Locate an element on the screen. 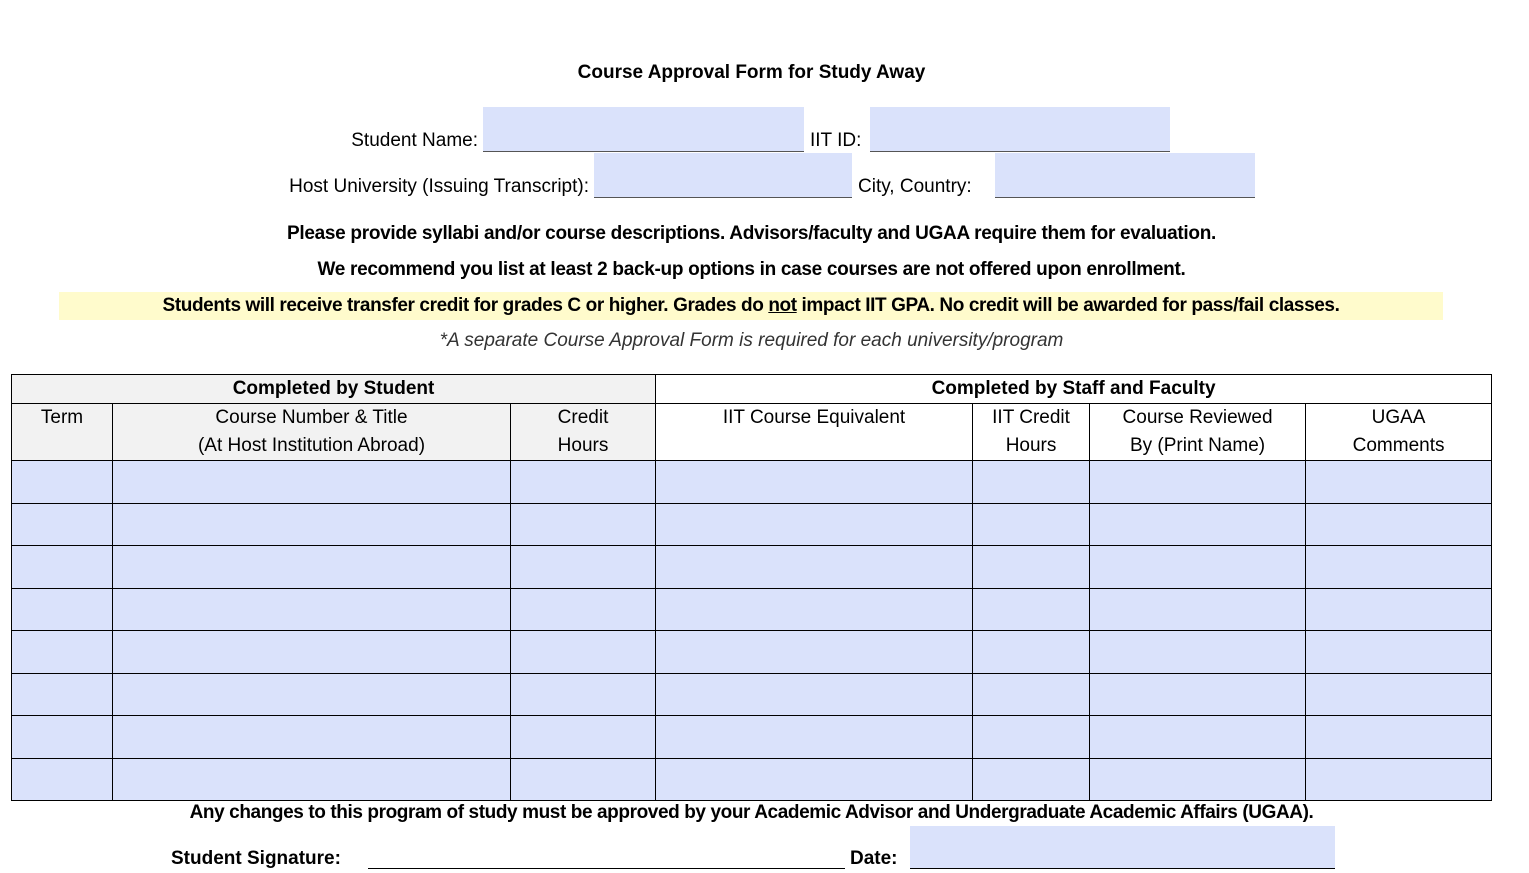 The image size is (1529, 873). student-name-field is located at coordinates (643, 129).